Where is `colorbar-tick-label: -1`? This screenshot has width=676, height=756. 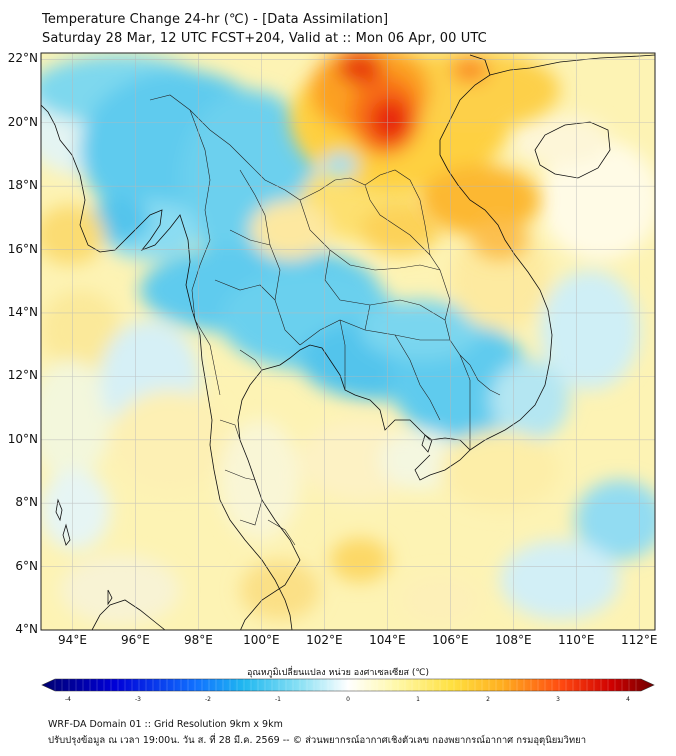
colorbar-tick-label: -1 is located at coordinates (278, 699).